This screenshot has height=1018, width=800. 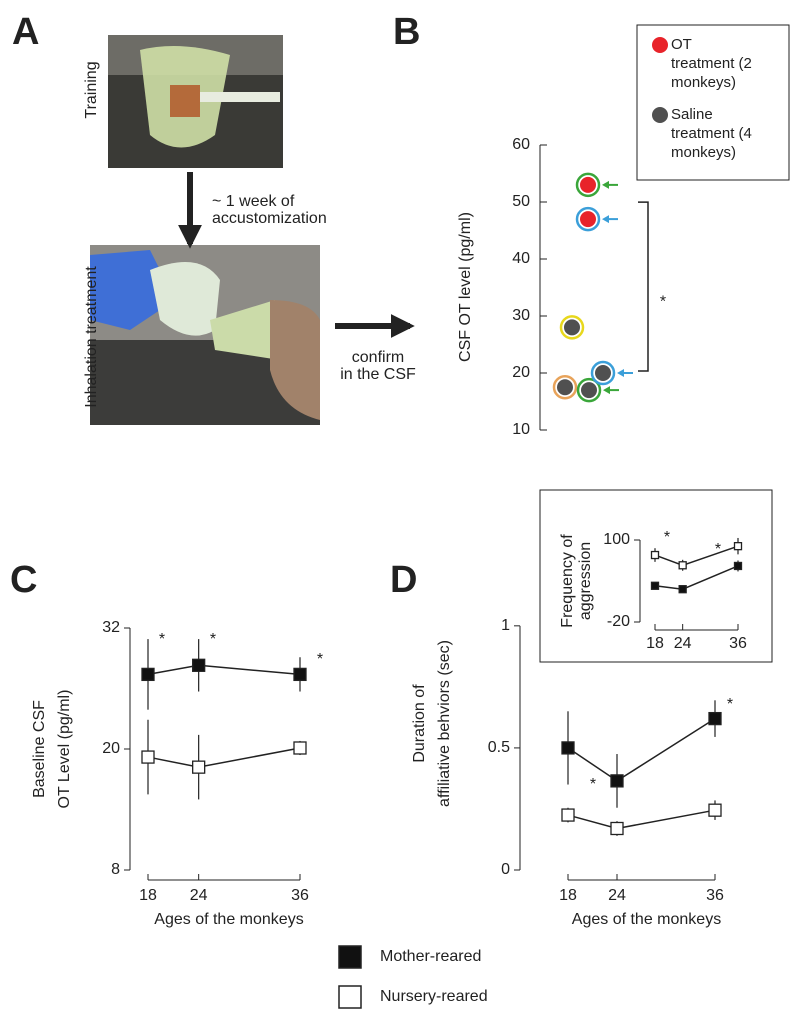 What do you see at coordinates (713, 102) in the screenshot?
I see `legend-box` at bounding box center [713, 102].